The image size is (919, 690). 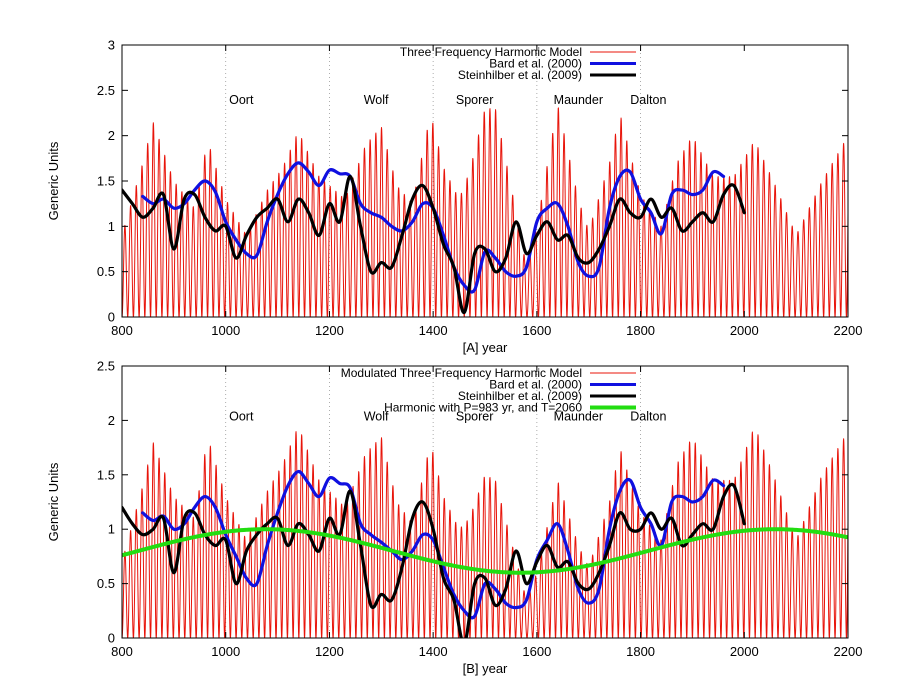 I want to click on panel-a-y-tick-label: 1, so click(x=111, y=226).